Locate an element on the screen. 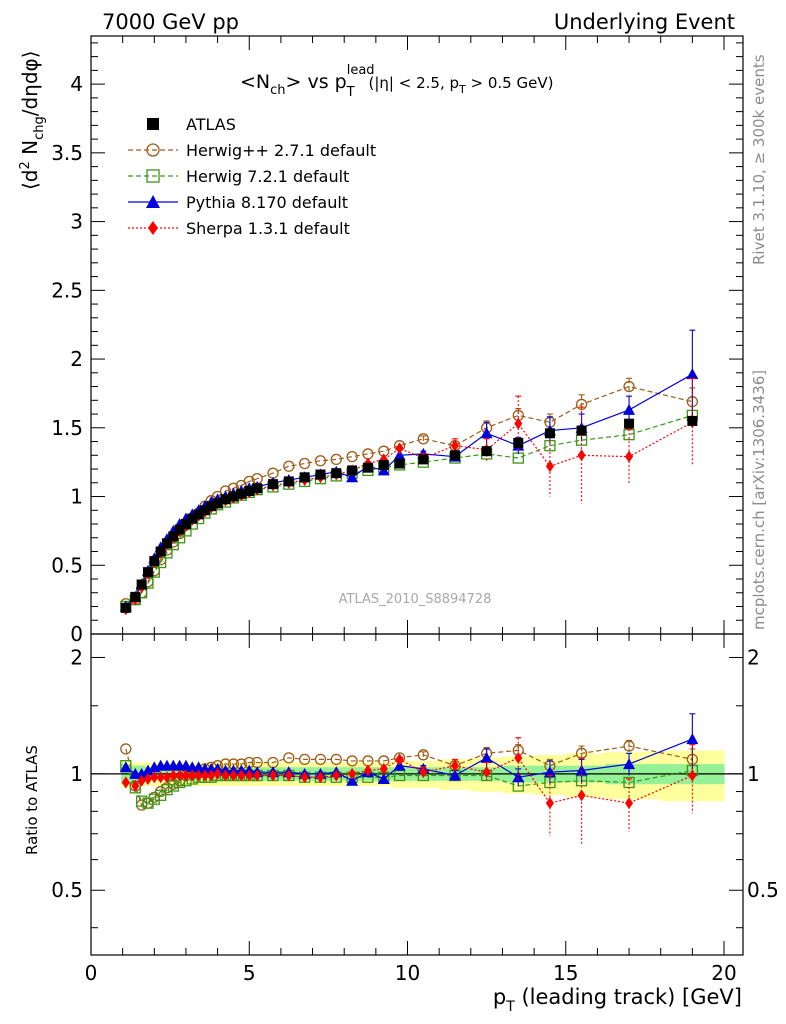 This screenshot has width=786, height=1024. y-tick-label: 0.5 is located at coordinates (67, 565).